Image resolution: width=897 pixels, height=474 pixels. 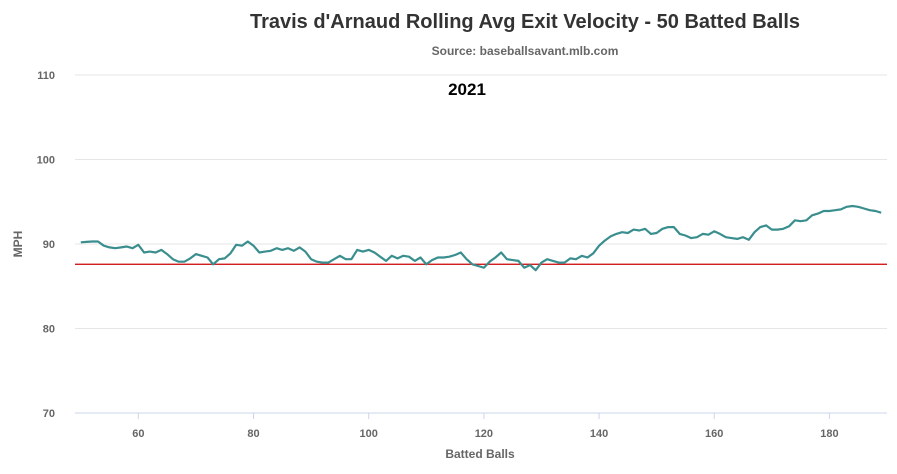 I want to click on y-axis-ticks: 70 80 90 100 110, so click(x=46, y=245).